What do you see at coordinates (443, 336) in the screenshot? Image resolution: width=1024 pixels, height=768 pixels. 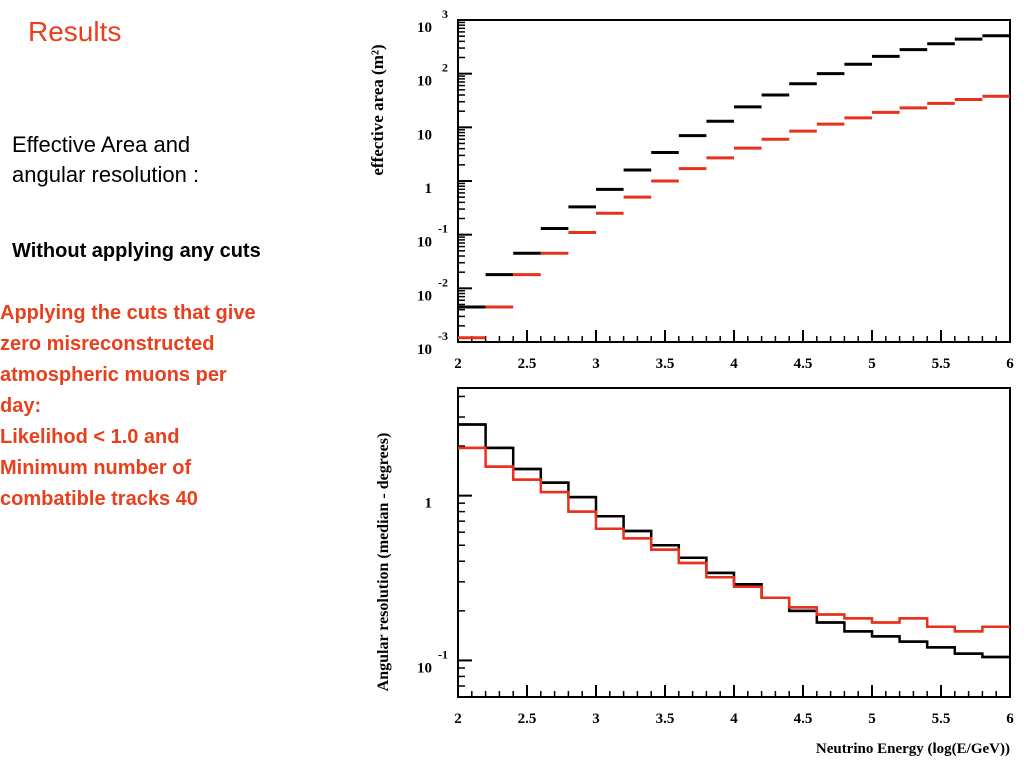 I see `y-tick-exponent: -3` at bounding box center [443, 336].